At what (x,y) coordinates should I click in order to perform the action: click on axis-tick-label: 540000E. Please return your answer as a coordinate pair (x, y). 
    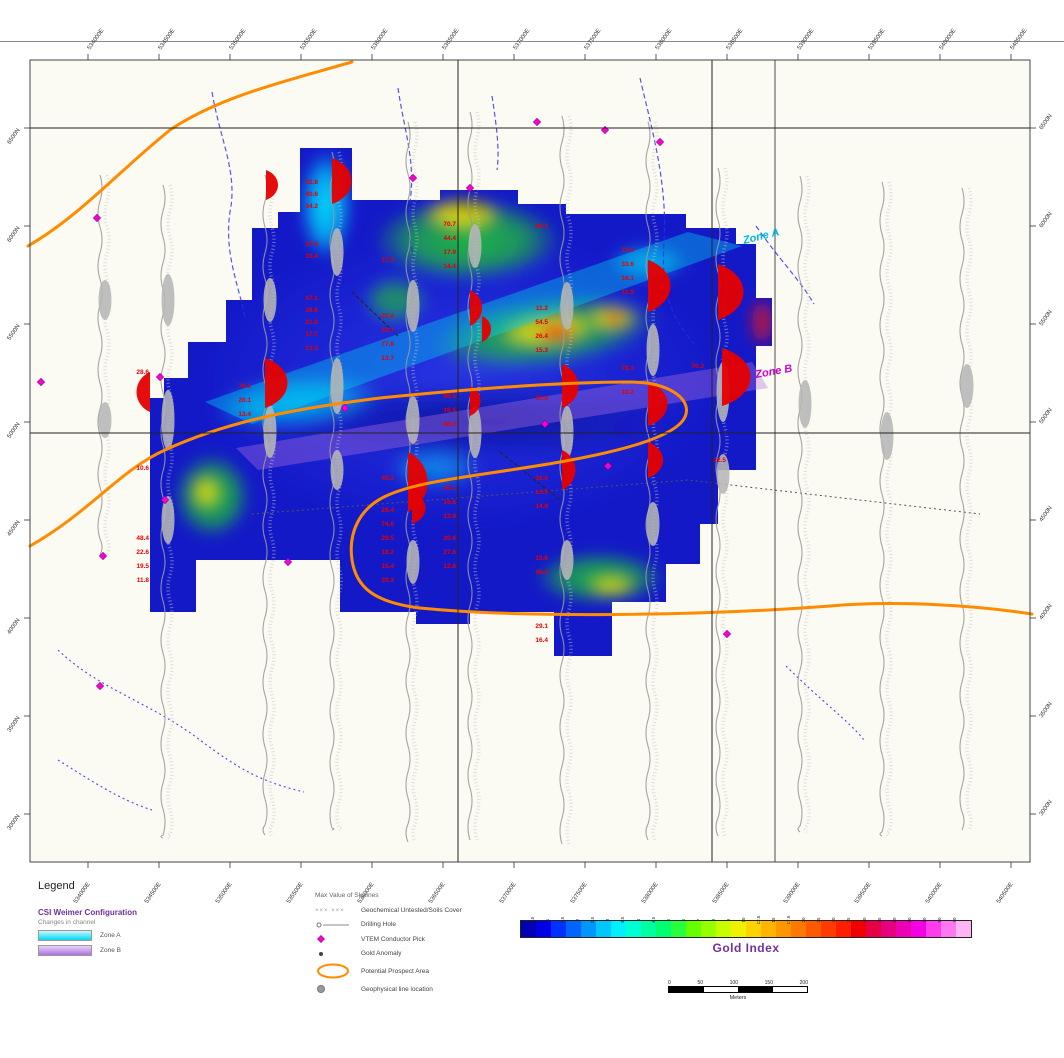
    Looking at the image, I should click on (934, 893).